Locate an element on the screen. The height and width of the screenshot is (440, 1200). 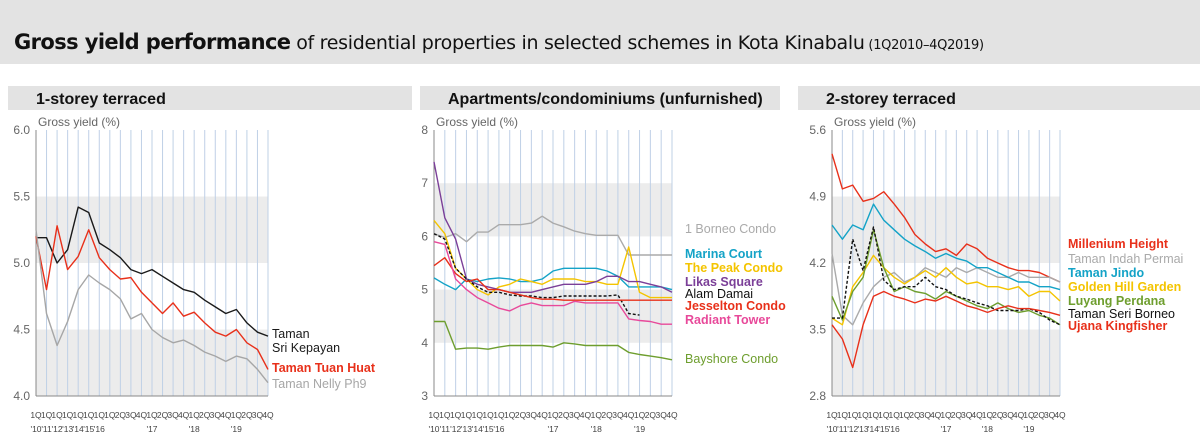
x-year-label: '15 is located at coordinates (88, 429).